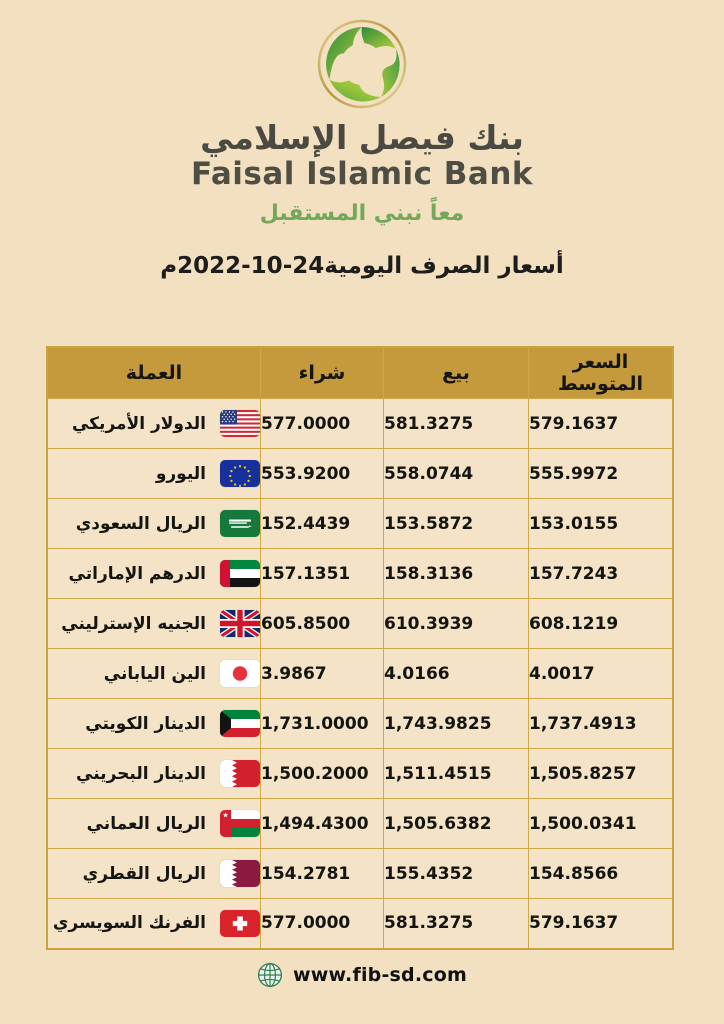 Image resolution: width=724 pixels, height=1024 pixels. What do you see at coordinates (601, 623) in the screenshot?
I see `cell-average-rate: 608.1219` at bounding box center [601, 623].